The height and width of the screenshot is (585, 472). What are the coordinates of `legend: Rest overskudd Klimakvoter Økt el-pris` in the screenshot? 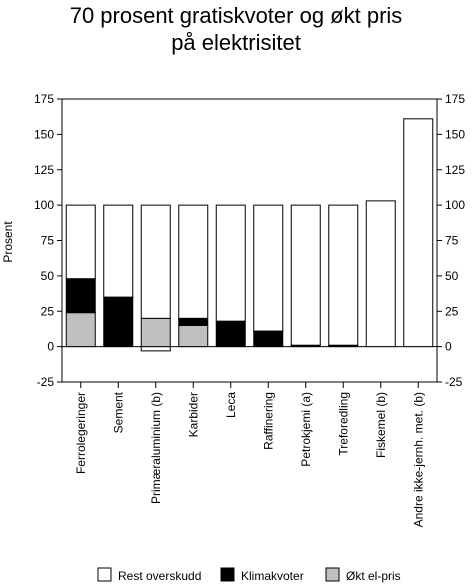 It's located at (249, 575).